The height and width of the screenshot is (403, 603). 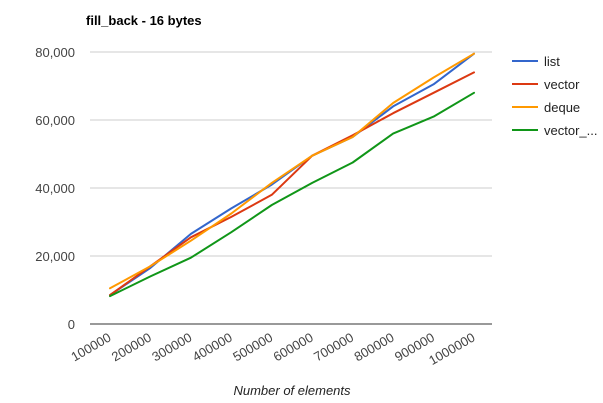 What do you see at coordinates (562, 107) in the screenshot?
I see `legend-label: deque` at bounding box center [562, 107].